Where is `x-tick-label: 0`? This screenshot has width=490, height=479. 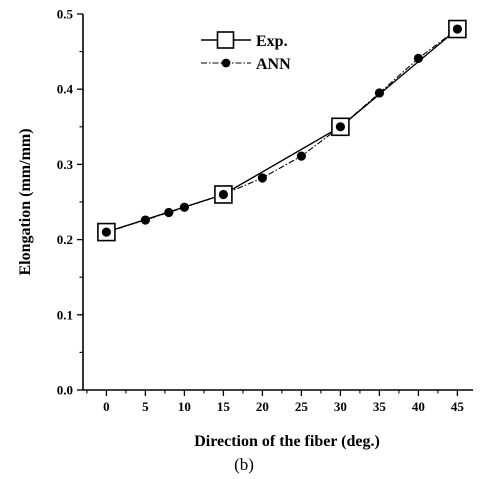 x-tick-label: 0 is located at coordinates (106, 406).